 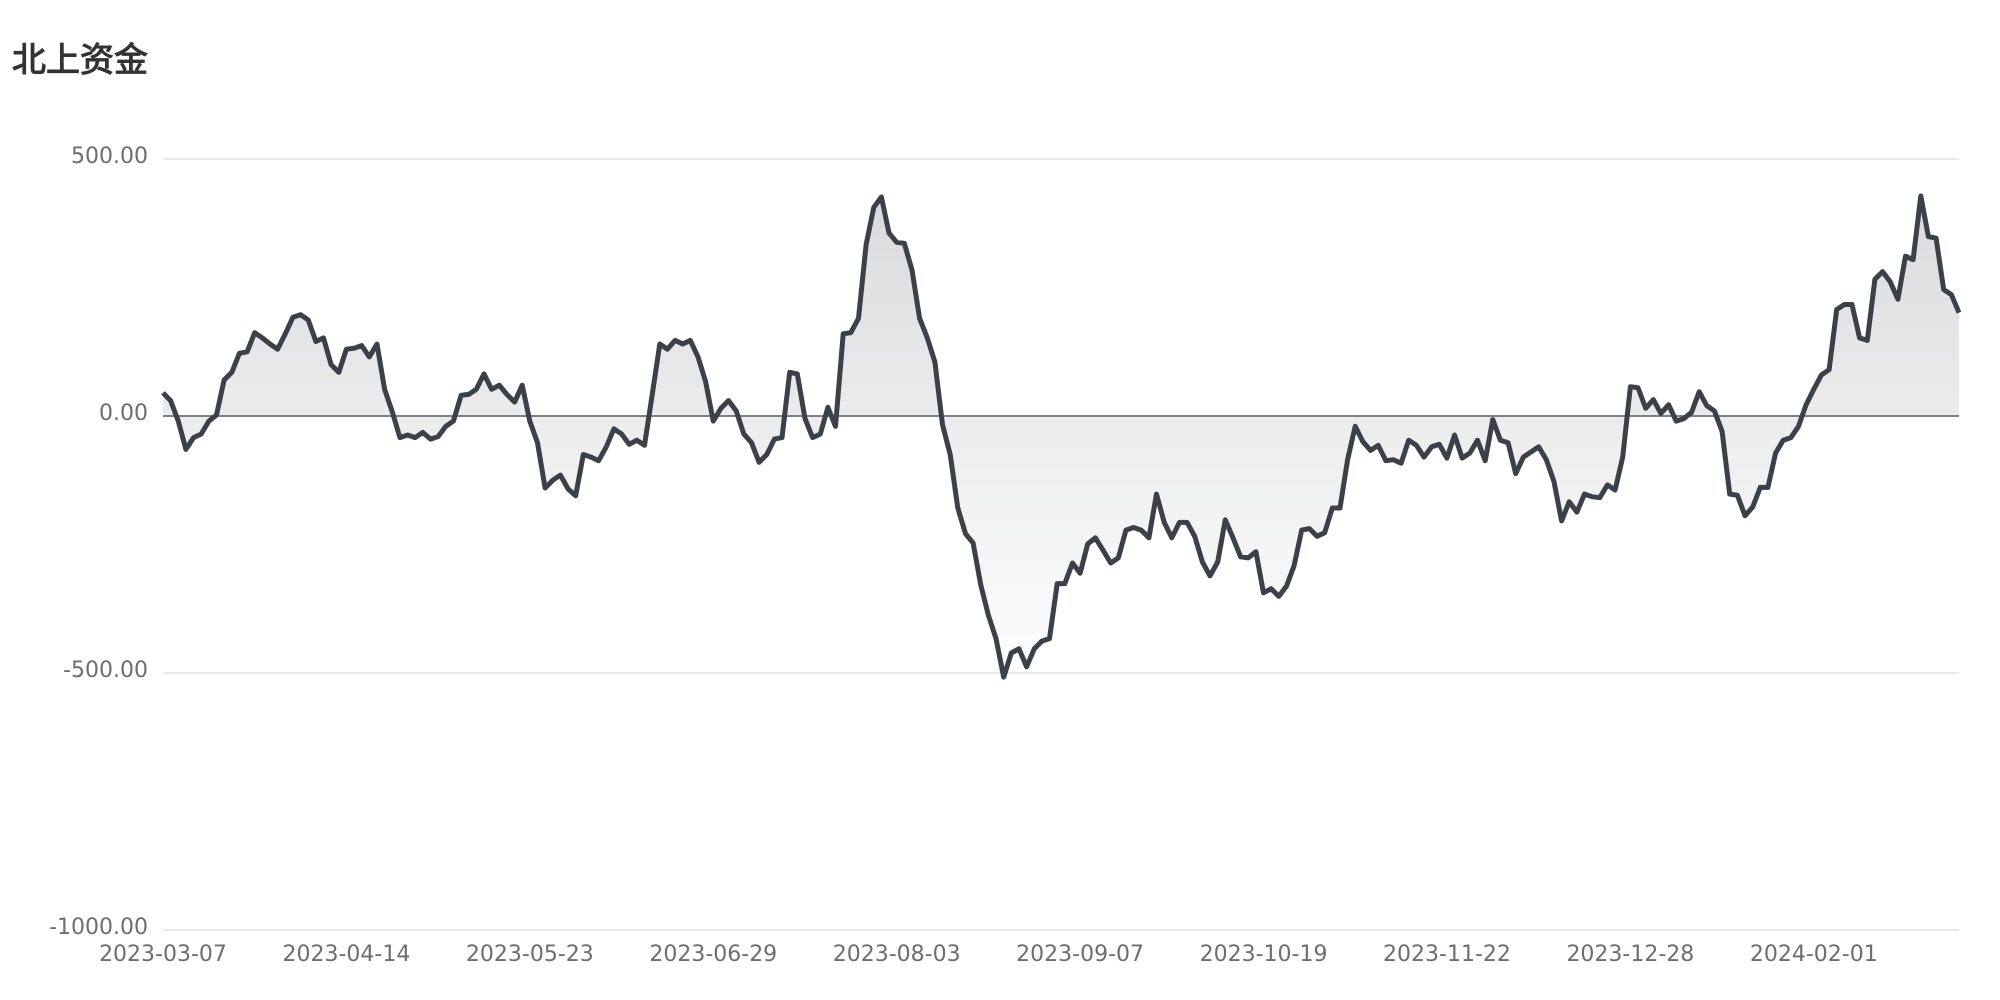 I want to click on x-tick-label: 2023-09-07, so click(x=1080, y=954).